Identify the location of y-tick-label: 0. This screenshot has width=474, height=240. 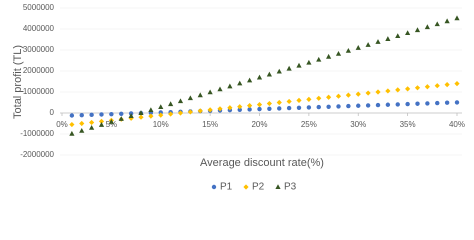
(52, 112).